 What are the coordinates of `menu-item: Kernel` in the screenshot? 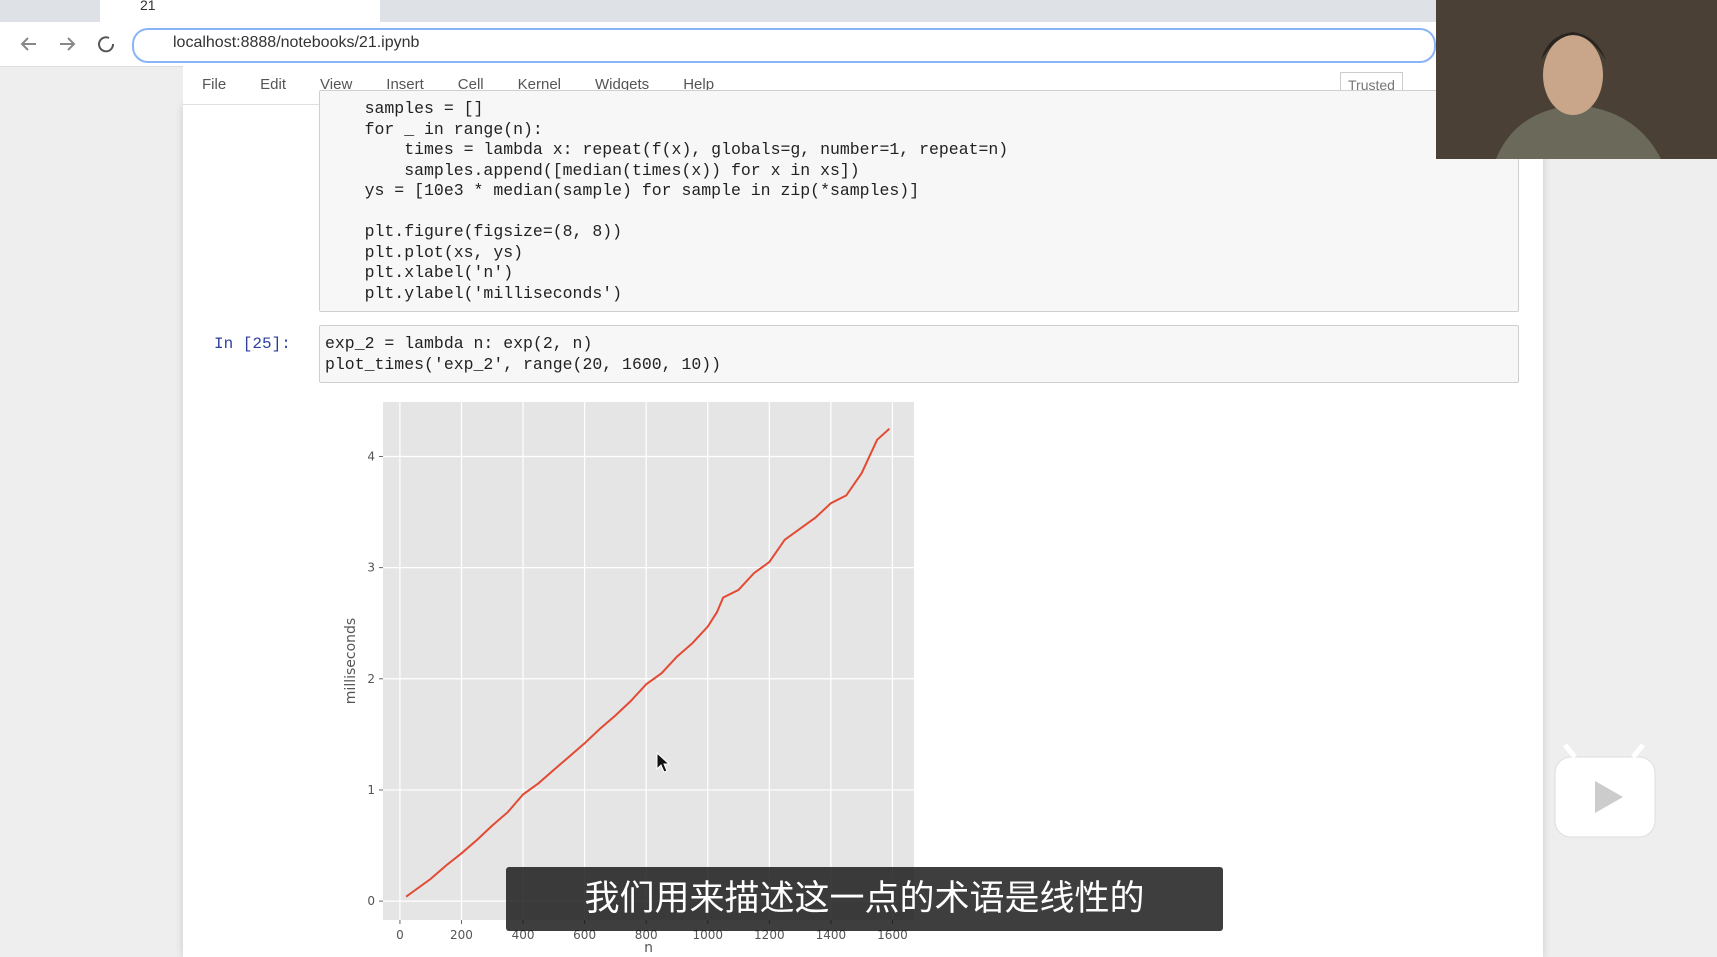 It's located at (539, 84).